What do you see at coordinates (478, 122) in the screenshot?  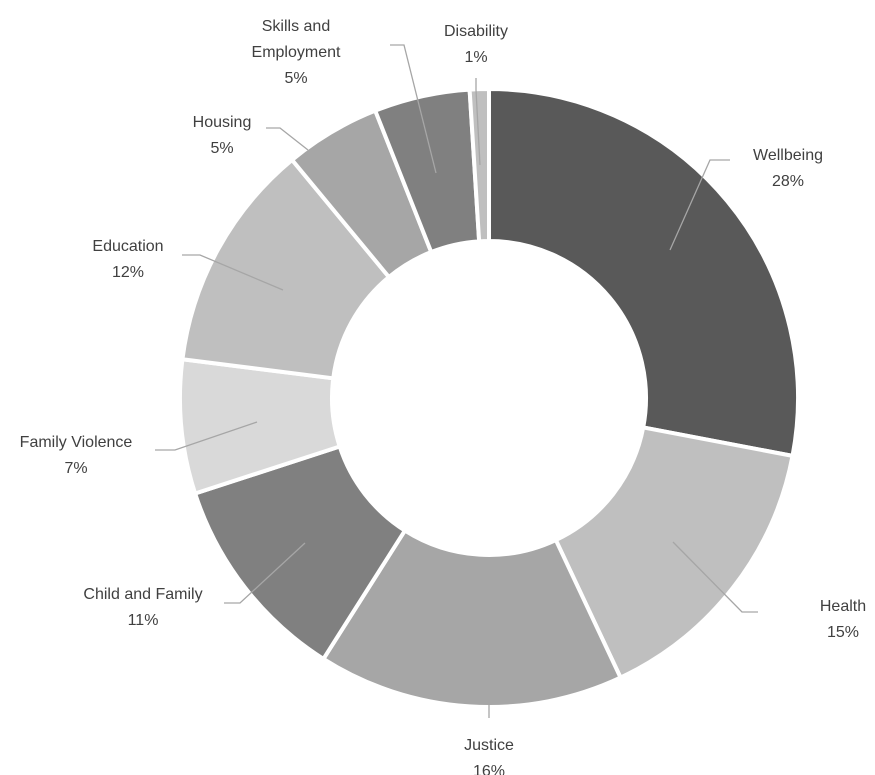 I see `leader-line-disability` at bounding box center [478, 122].